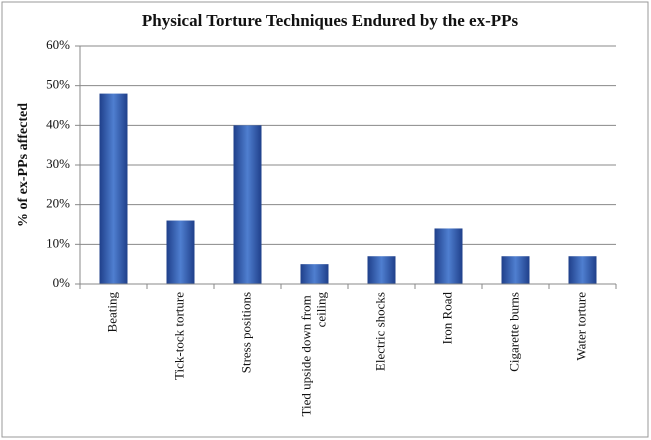 The width and height of the screenshot is (651, 440). Describe the element at coordinates (313, 354) in the screenshot. I see `x-tick-label: Tied upside down from ceiling` at that location.